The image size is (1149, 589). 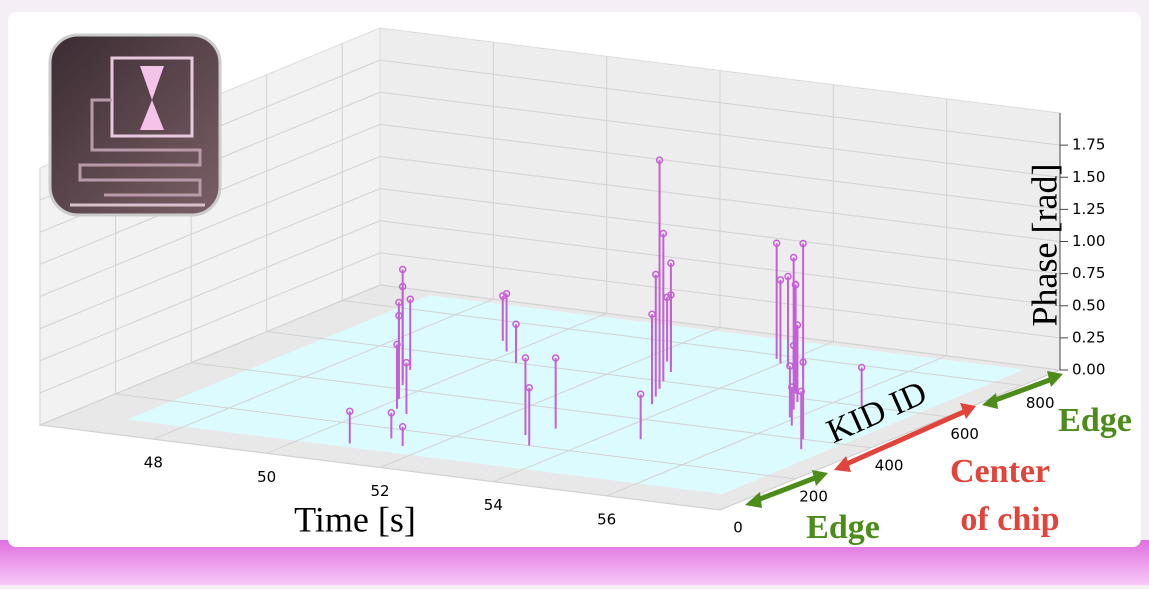 What do you see at coordinates (153, 463) in the screenshot?
I see `x-tick-label: 48` at bounding box center [153, 463].